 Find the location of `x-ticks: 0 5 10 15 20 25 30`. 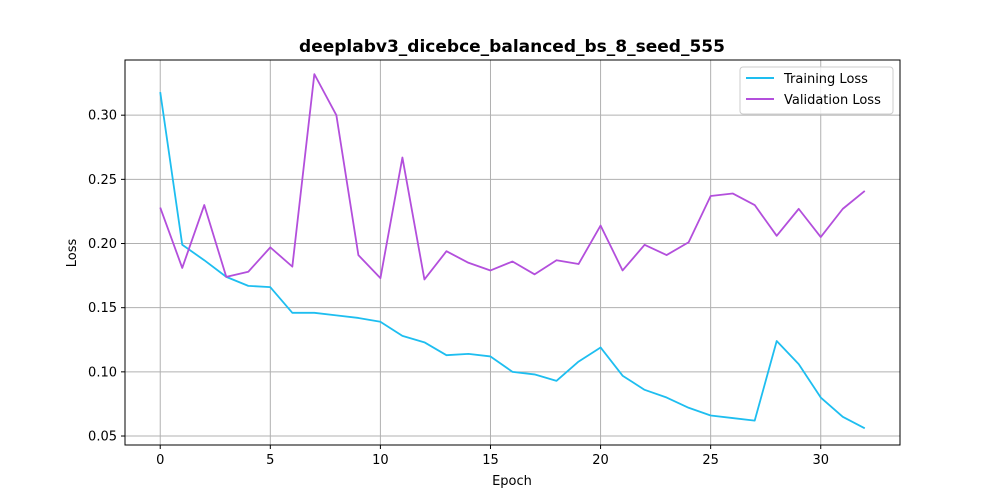

x-ticks: 0 5 10 15 20 25 30 is located at coordinates (492, 456).